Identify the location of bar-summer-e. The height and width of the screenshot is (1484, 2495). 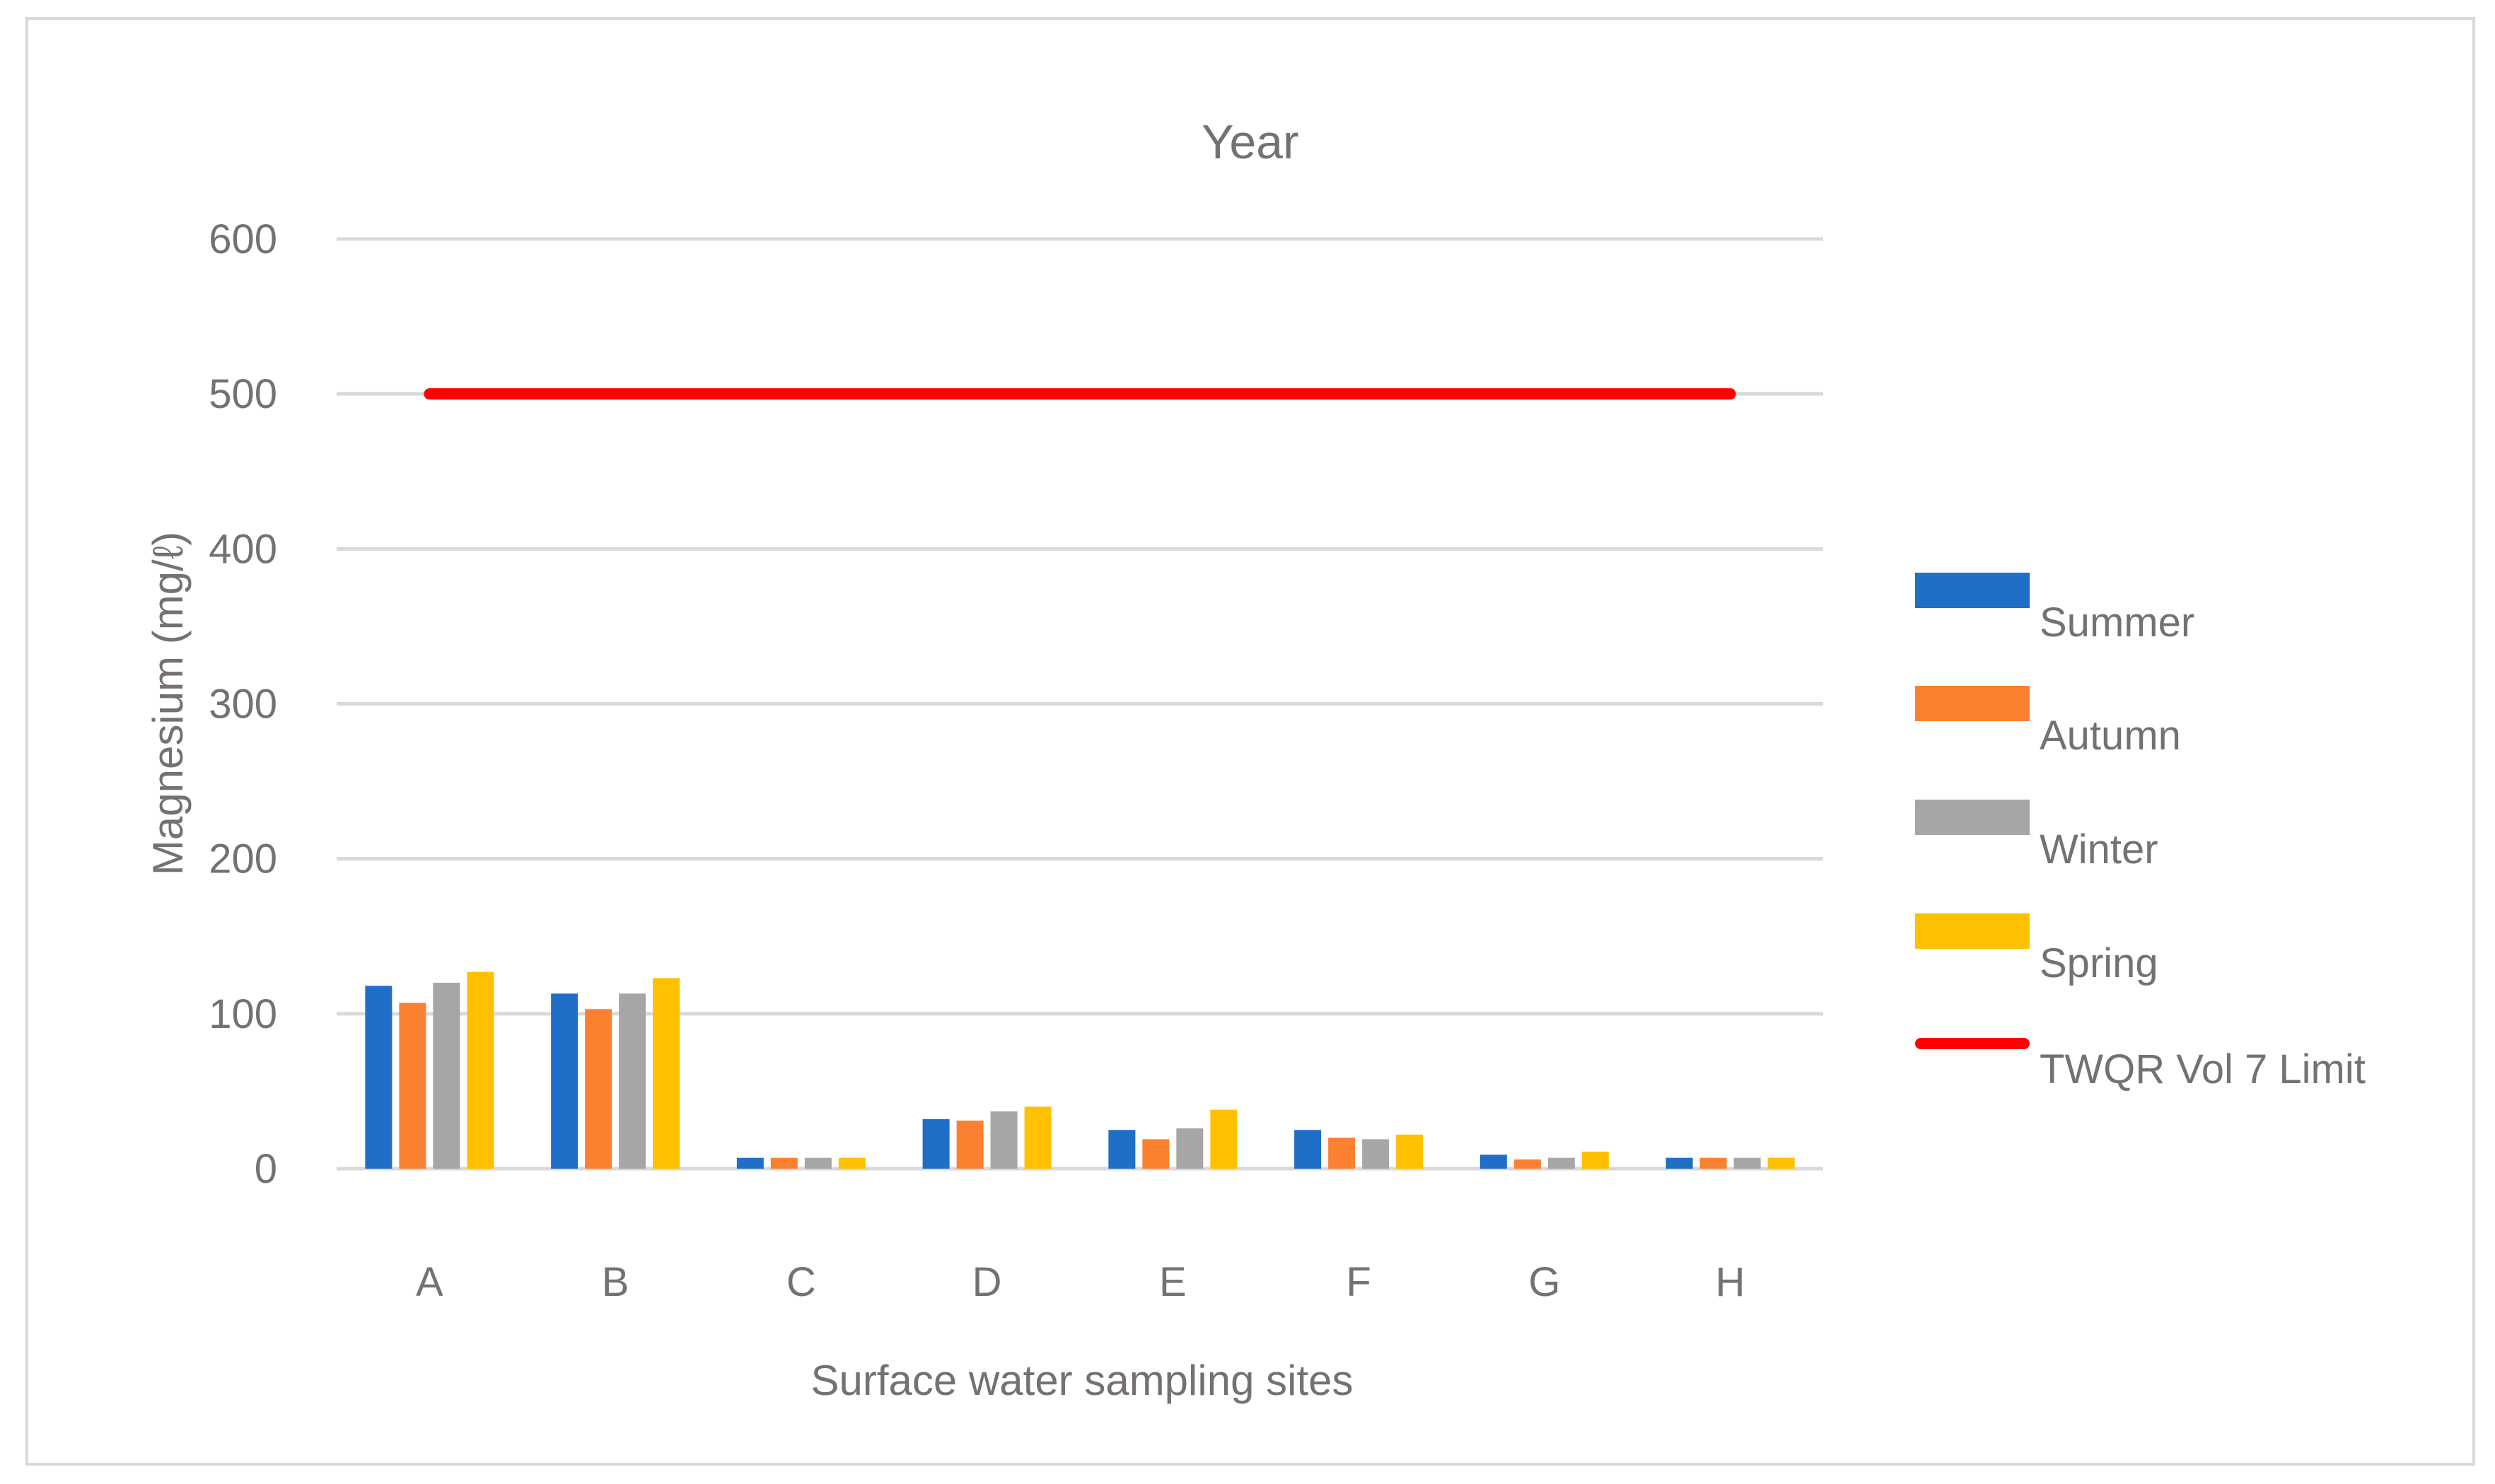
(1122, 1149).